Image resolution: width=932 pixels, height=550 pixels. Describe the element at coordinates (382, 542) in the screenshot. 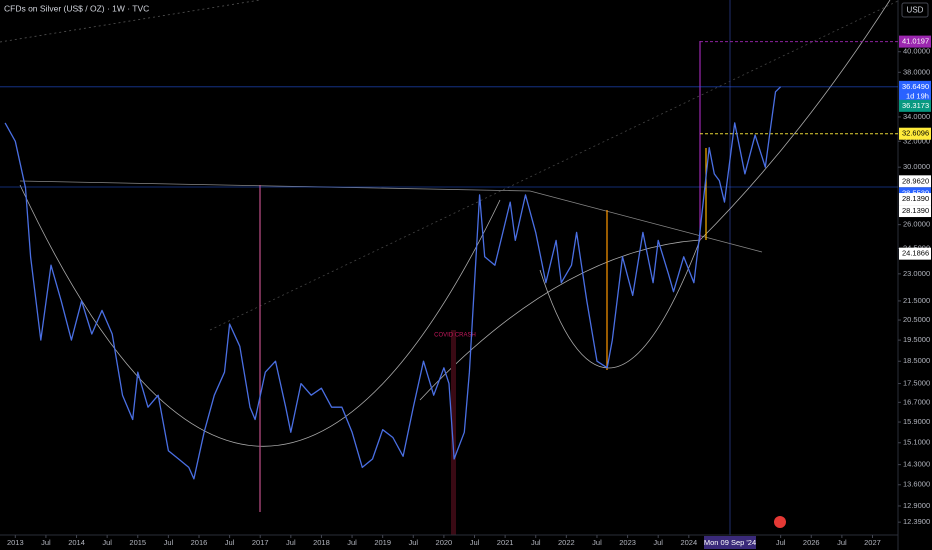

I see `x-tick-label: 2019` at that location.